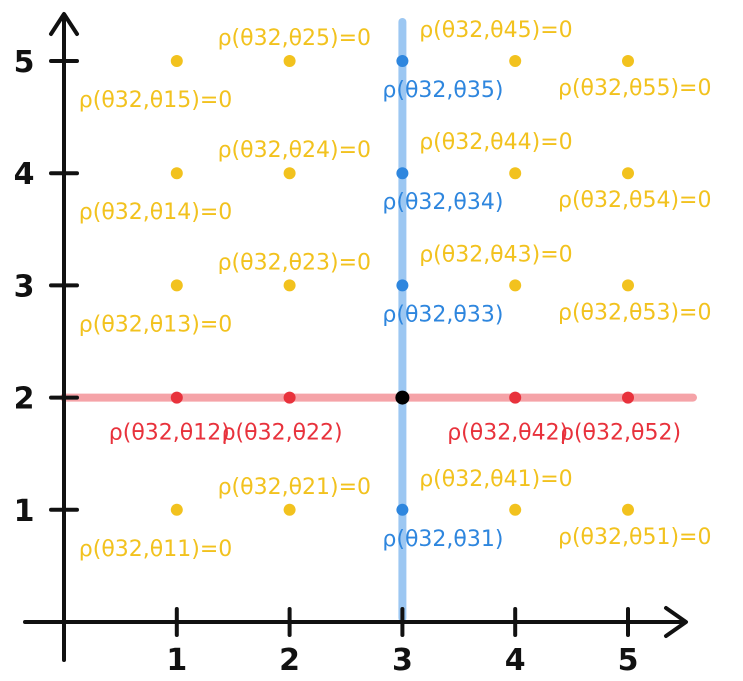 This screenshot has height=681, width=743. I want to click on point-label-zero: ρ(θ32,θ41)=0, so click(495, 479).